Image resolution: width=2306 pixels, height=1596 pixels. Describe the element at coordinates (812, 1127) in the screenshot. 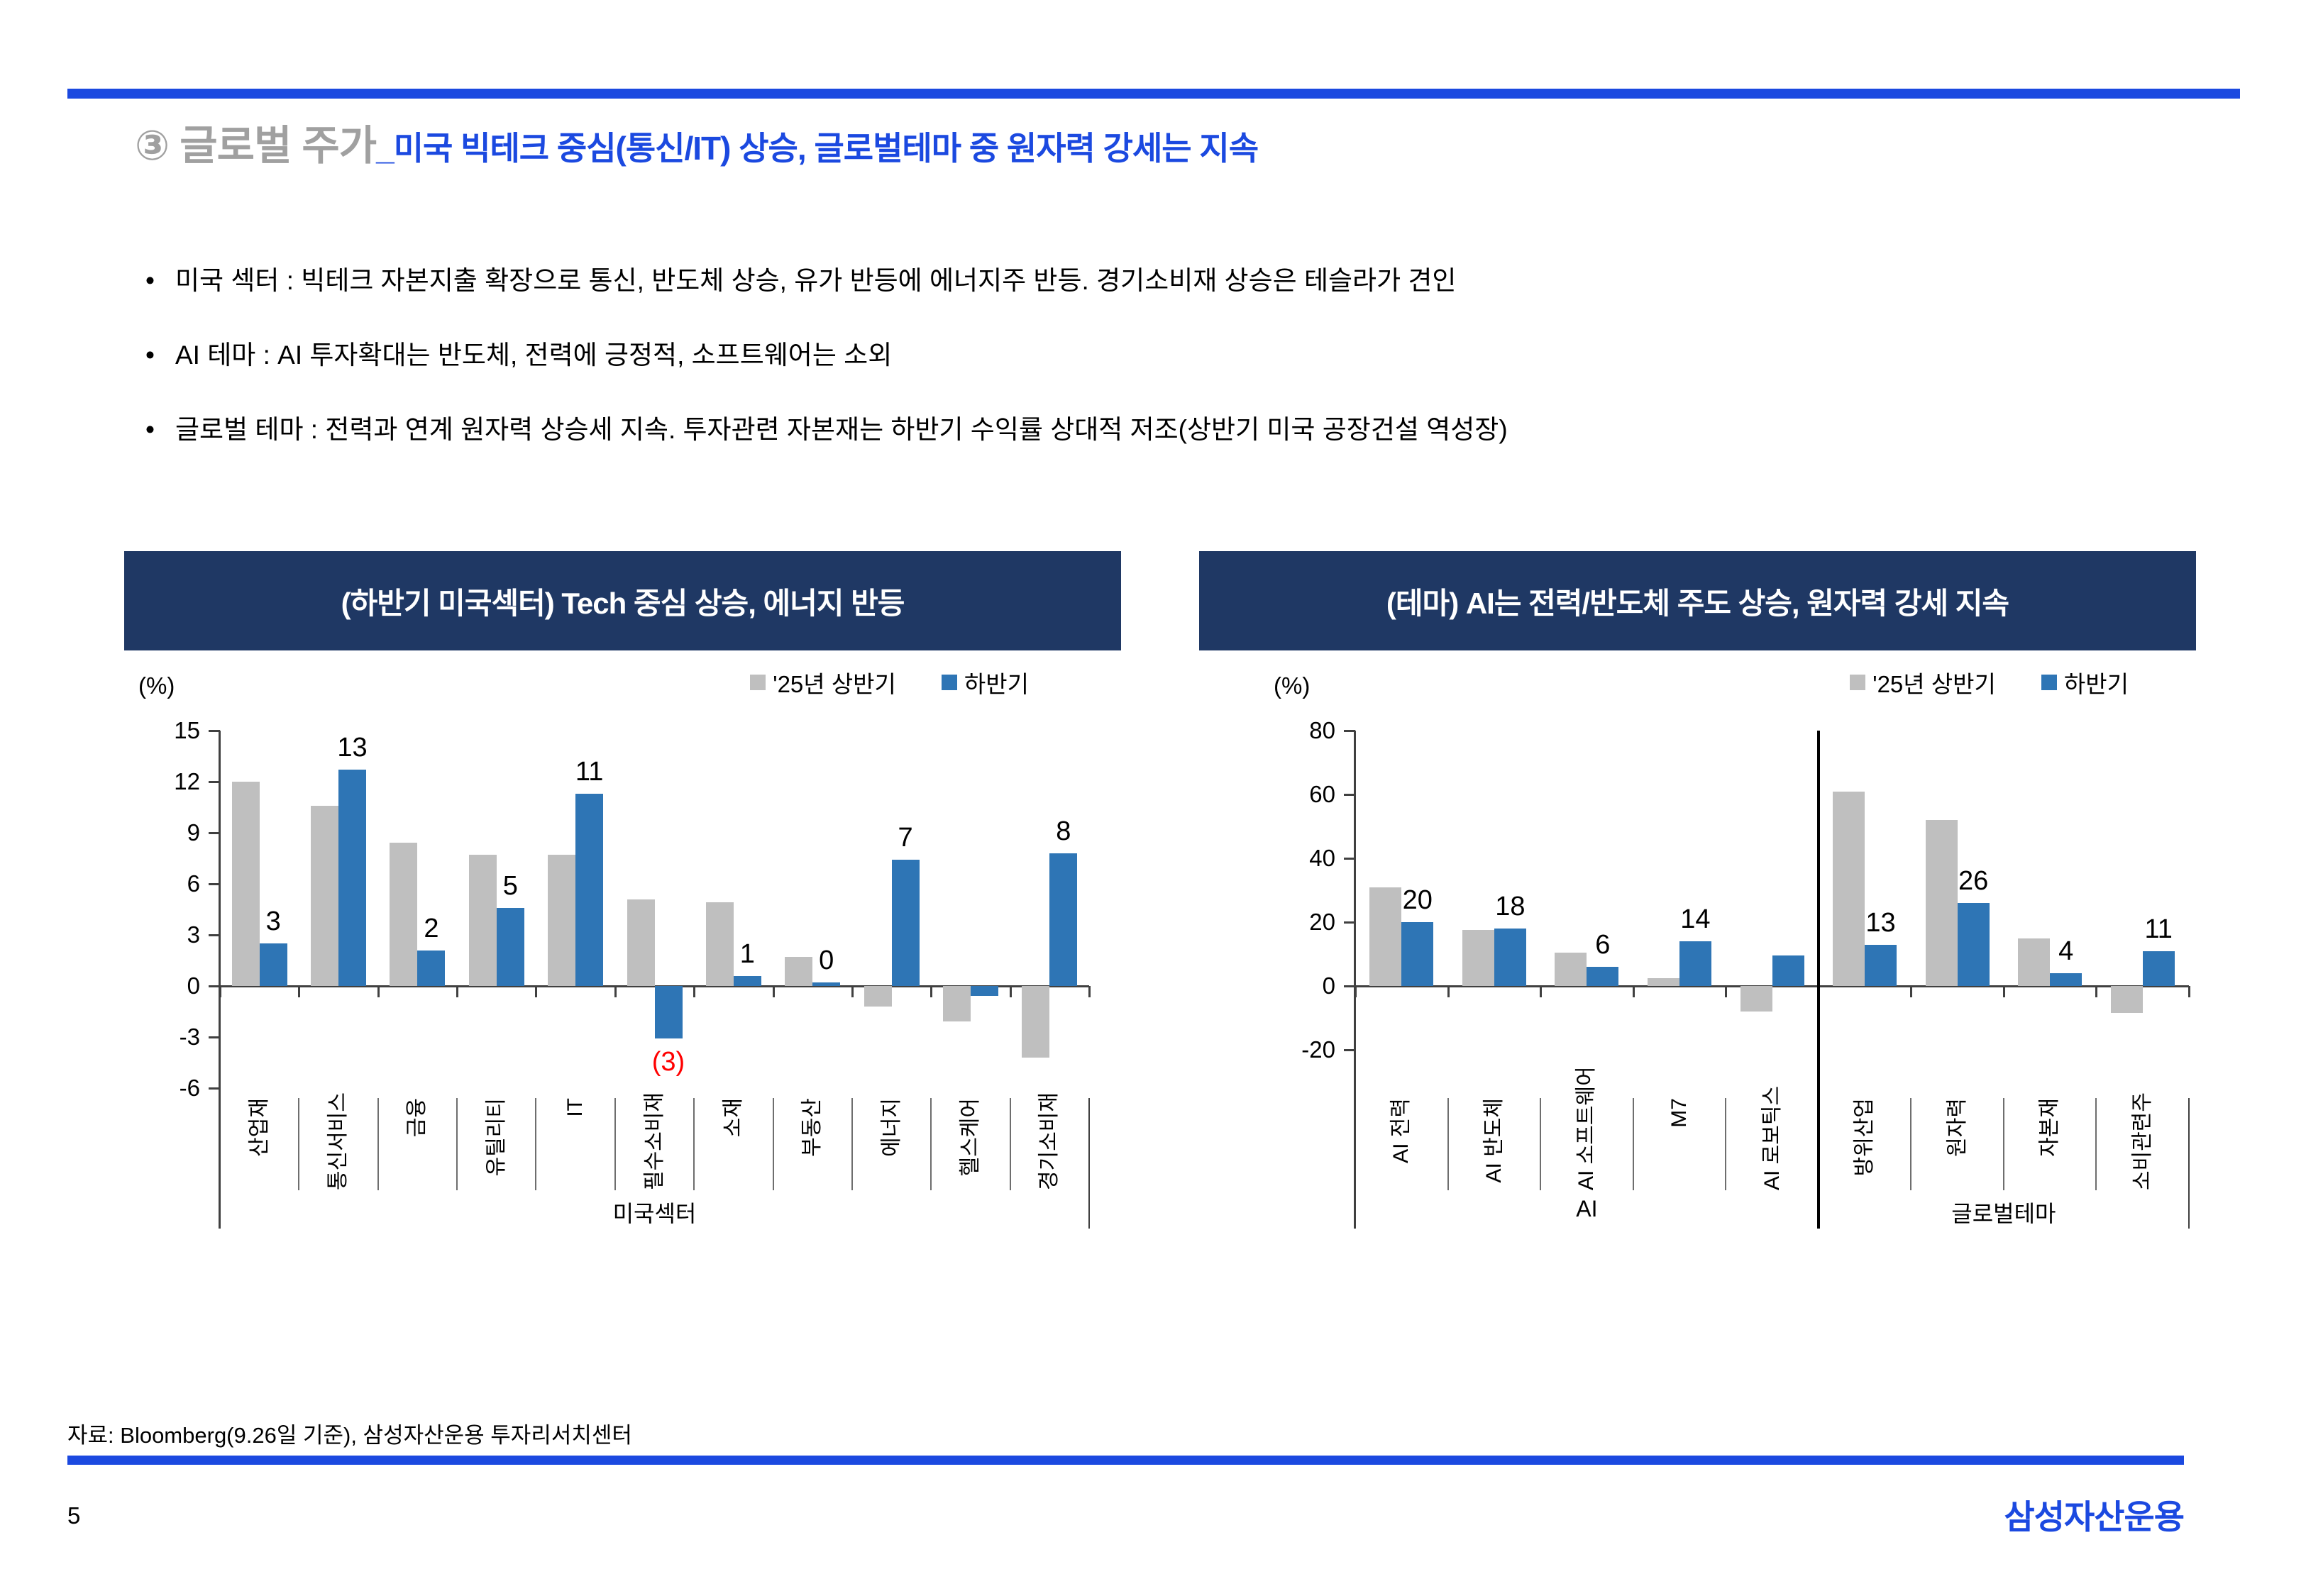

I see `category-label: 부동산` at that location.